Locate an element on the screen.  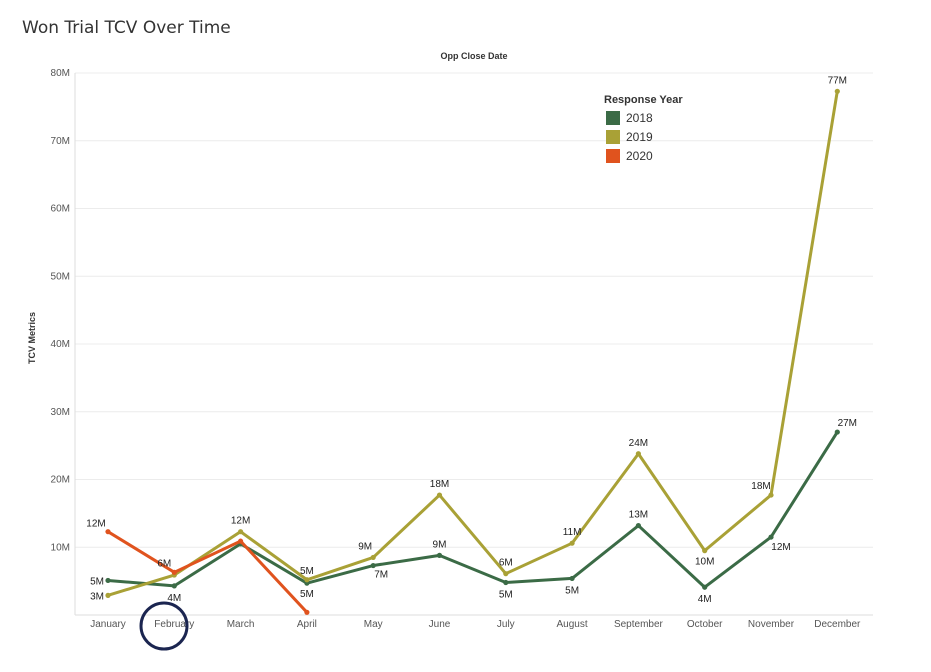
y-tick-label: 40M is located at coordinates (60, 344).